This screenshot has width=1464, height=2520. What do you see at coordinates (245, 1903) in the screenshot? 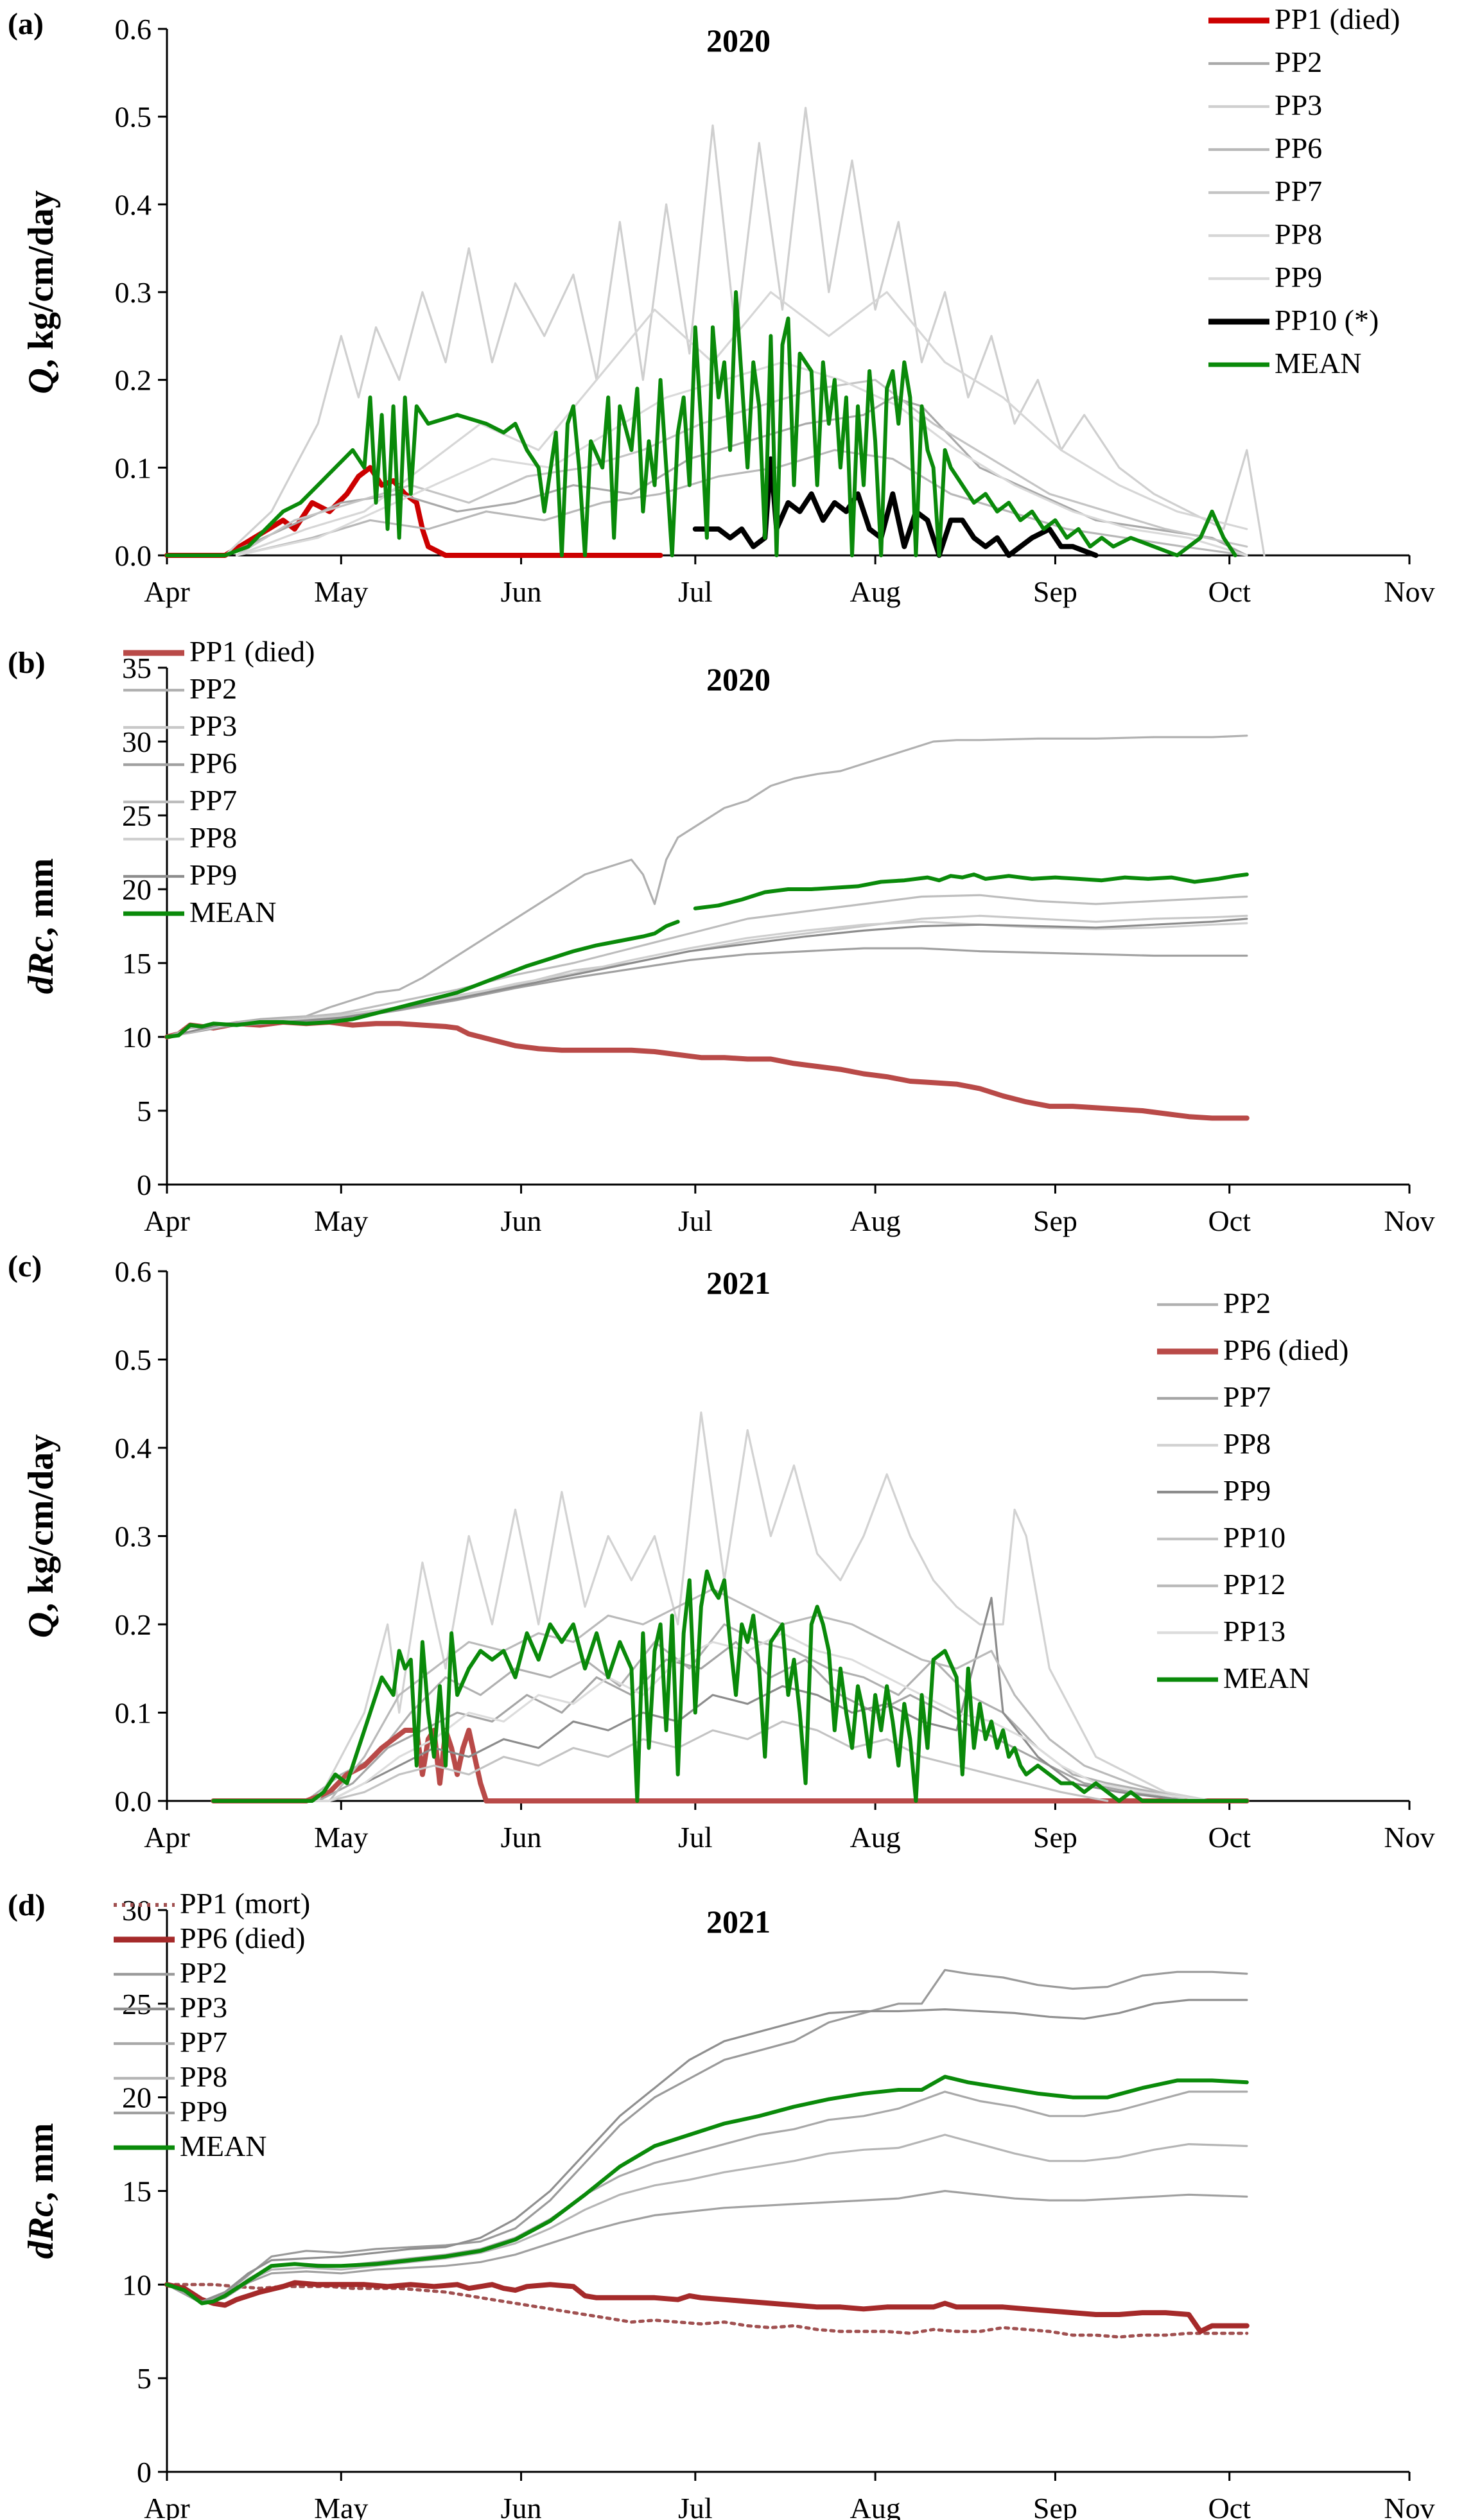
I see `legend-label: PP1 (mort)` at bounding box center [245, 1903].